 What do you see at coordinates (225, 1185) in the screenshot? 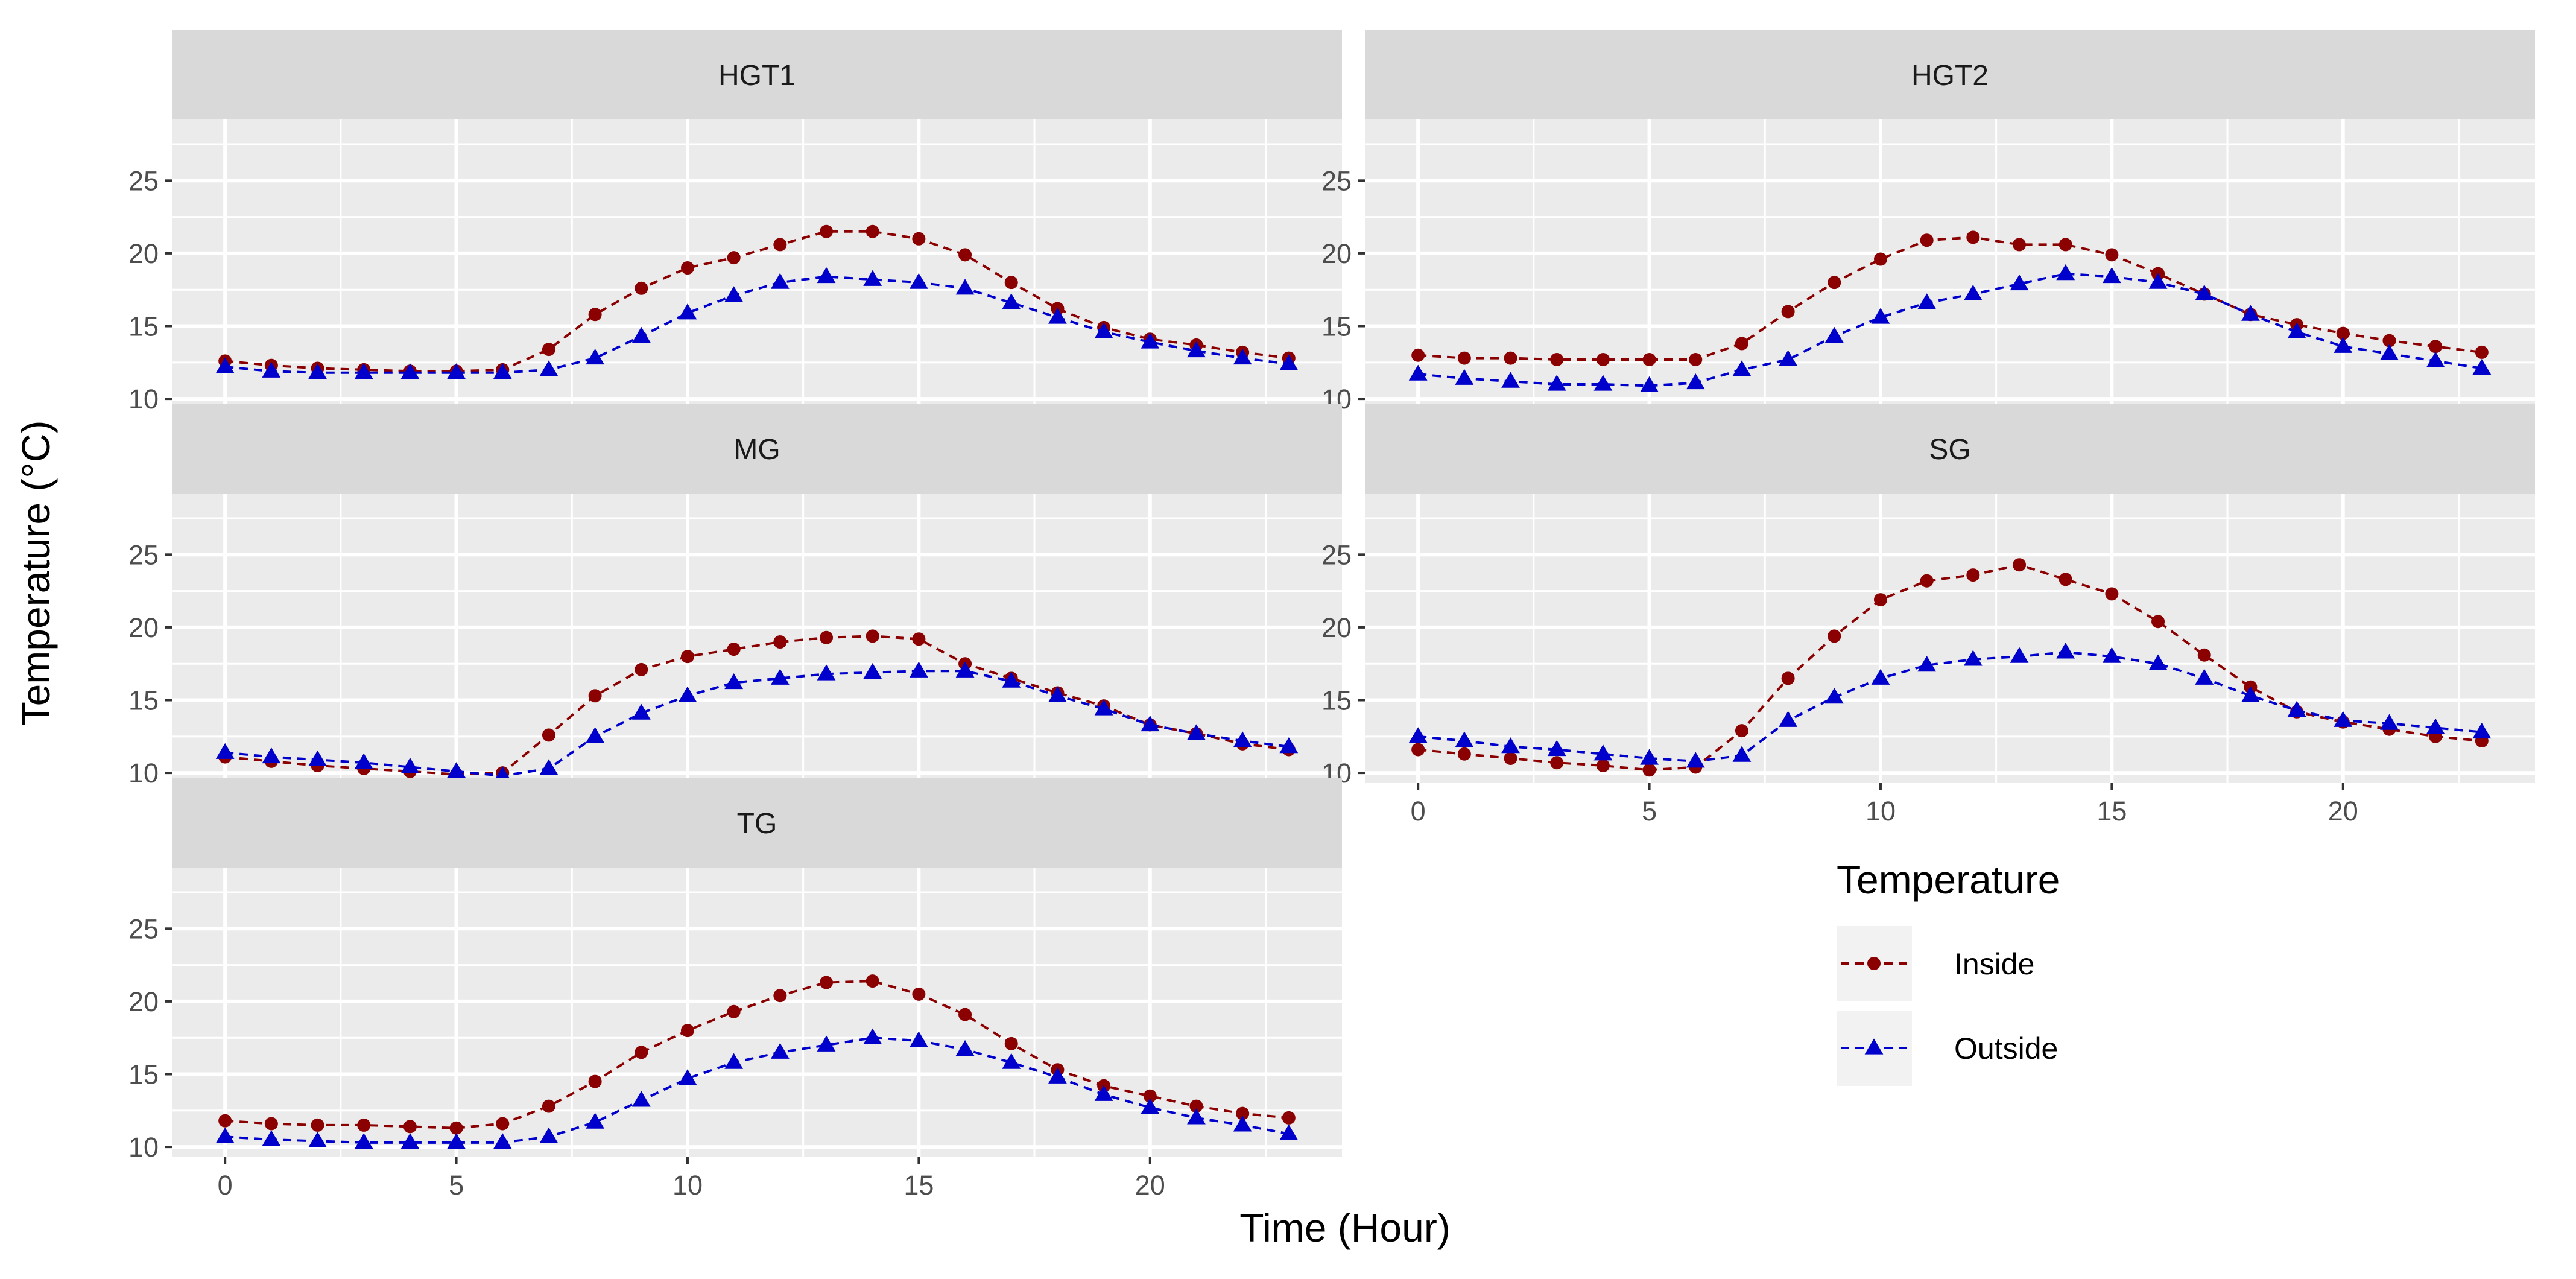
I see `x-tick-label: 0` at bounding box center [225, 1185].